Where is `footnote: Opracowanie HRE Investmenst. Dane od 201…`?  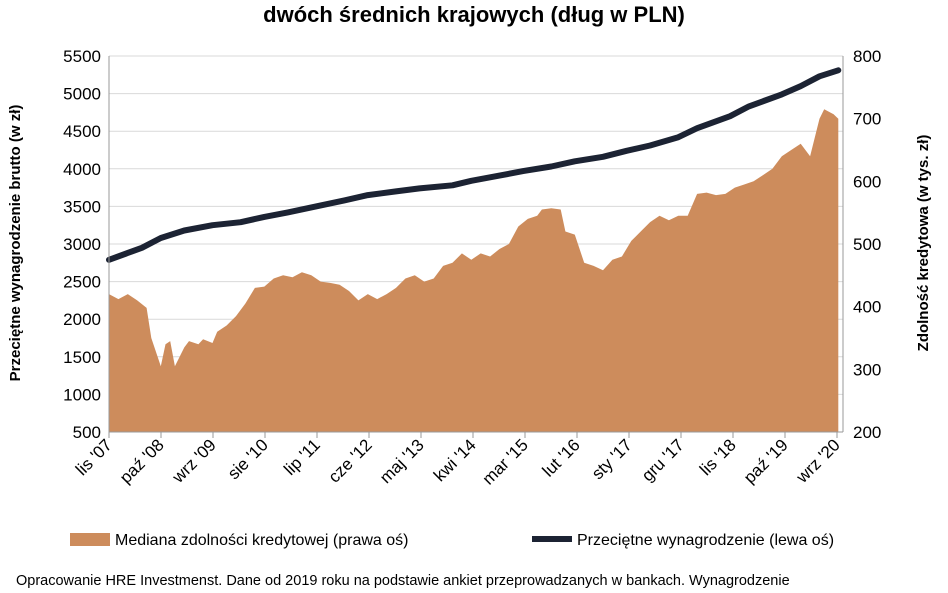
footnote: Opracowanie HRE Investmenst. Dane od 201… is located at coordinates (403, 581).